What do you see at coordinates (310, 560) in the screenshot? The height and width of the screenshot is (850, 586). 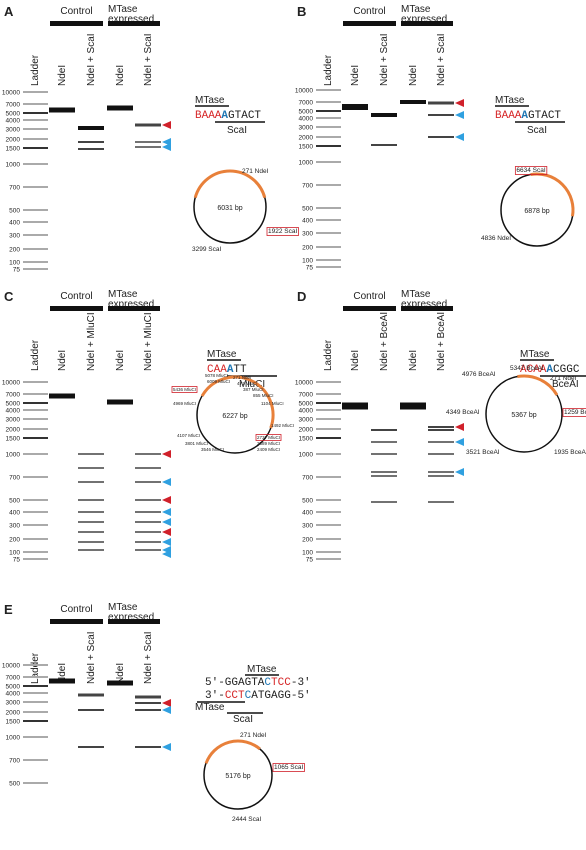 I see `ladder-size: 75` at bounding box center [310, 560].